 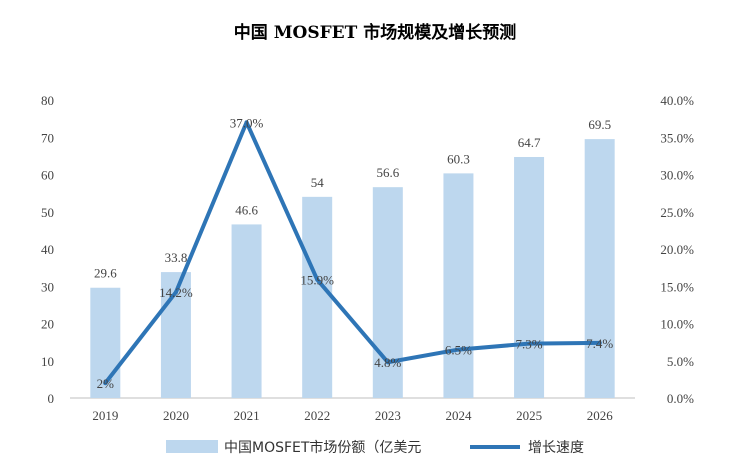 I want to click on bar-value-label: 60.3, so click(x=458, y=158).